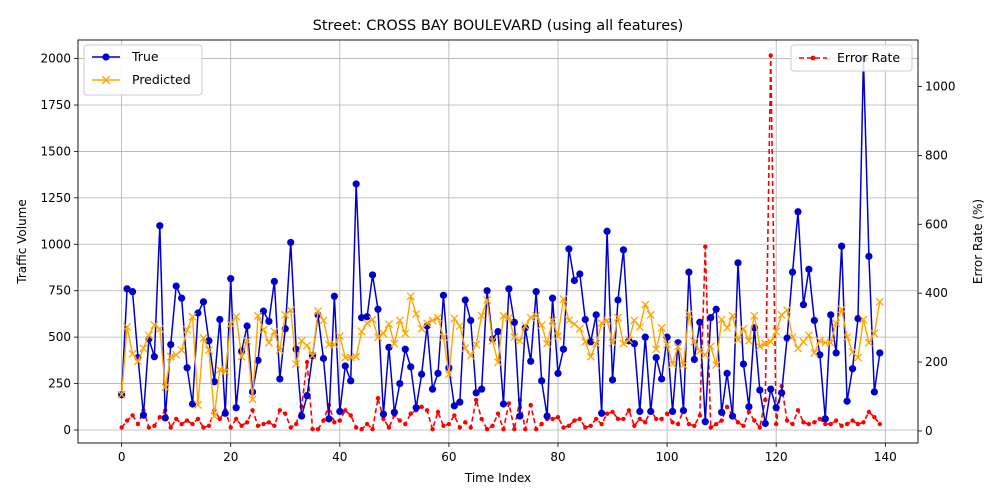 The width and height of the screenshot is (1000, 500). What do you see at coordinates (978, 241) in the screenshot?
I see `y2-axis-label: Error Rate (%)` at bounding box center [978, 241].